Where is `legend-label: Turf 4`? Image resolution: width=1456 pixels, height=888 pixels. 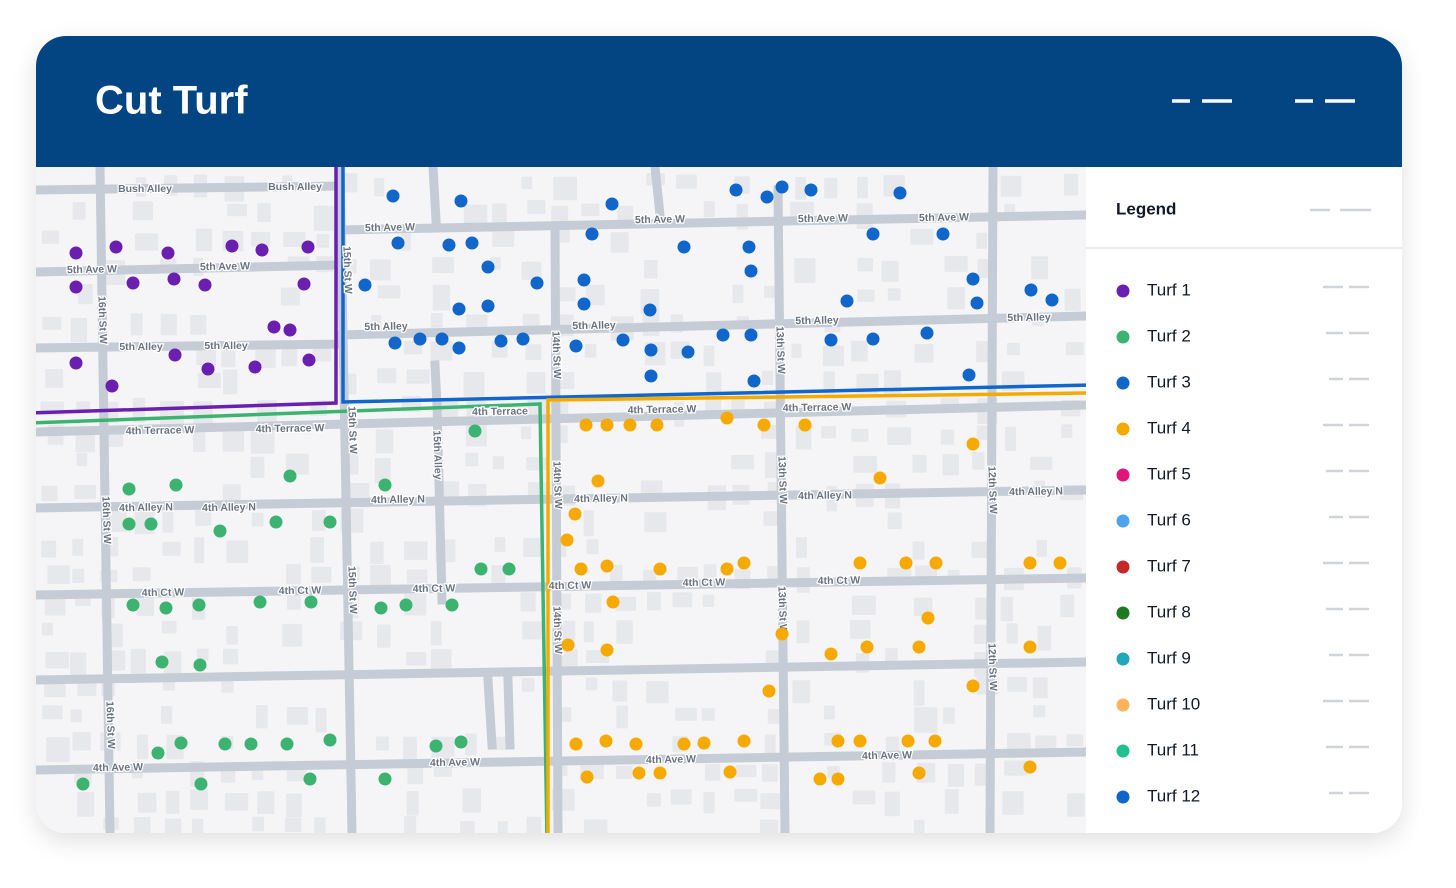
legend-label: Turf 4 is located at coordinates (1169, 427).